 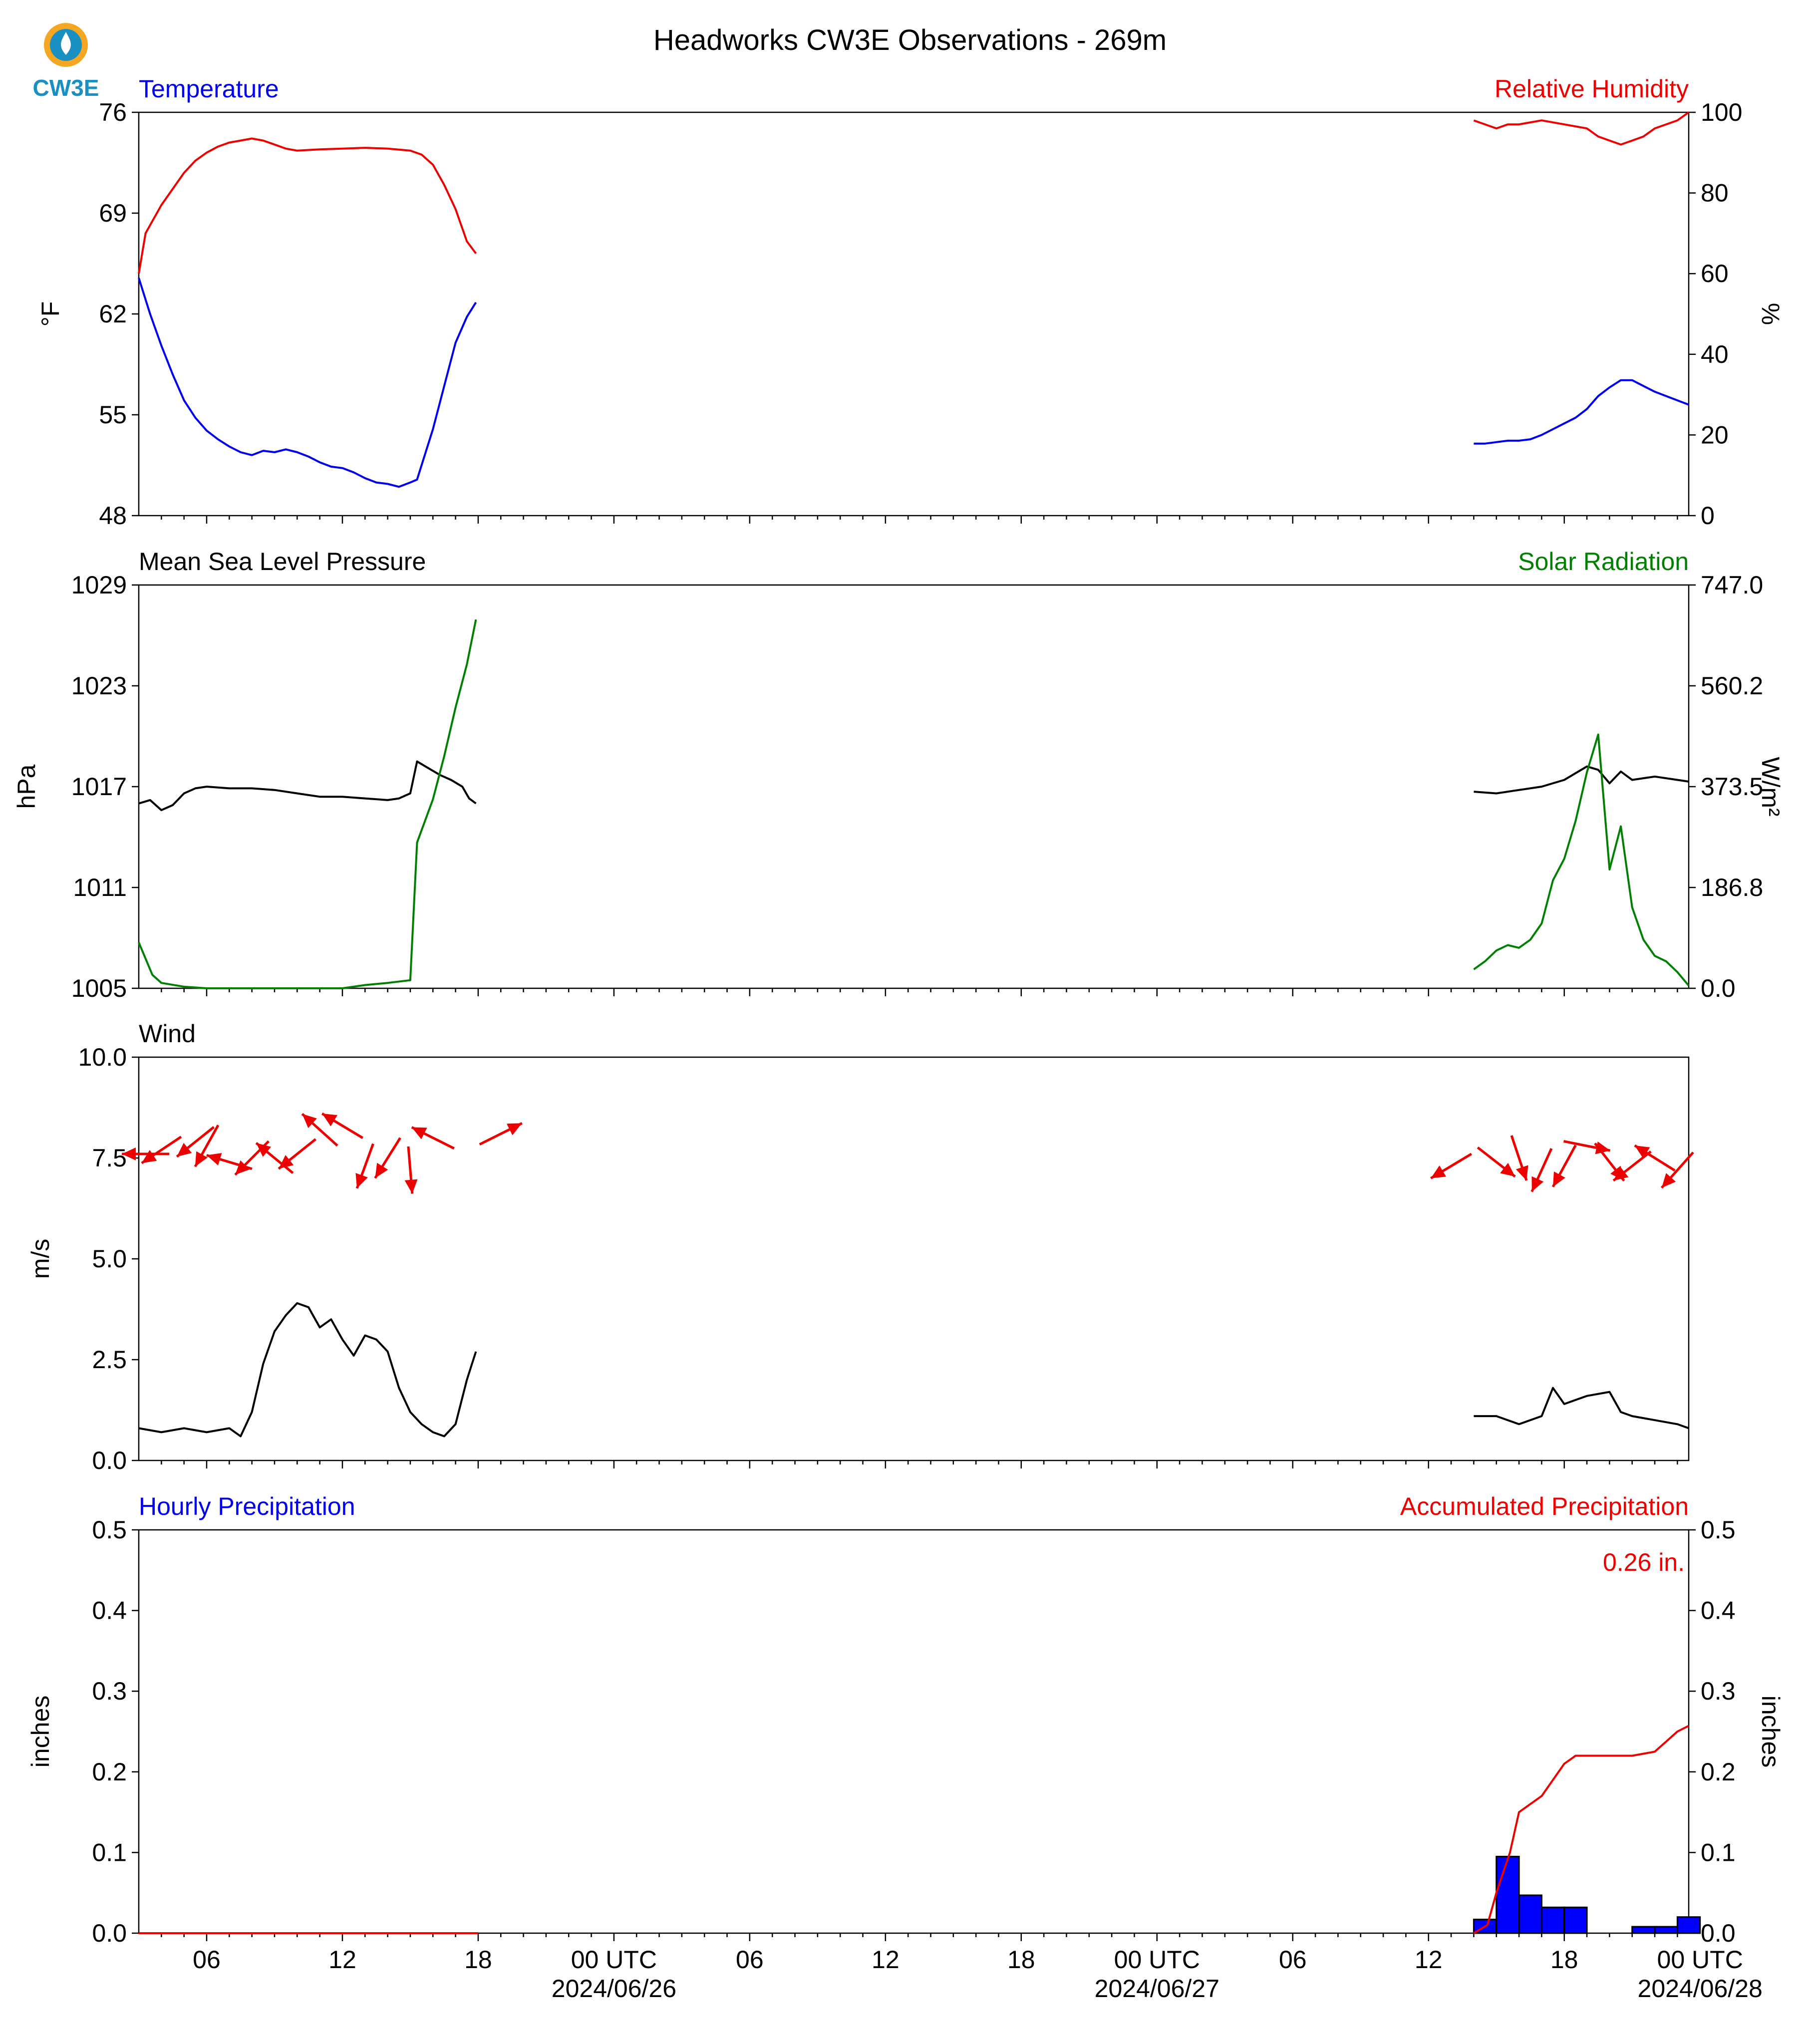 What do you see at coordinates (113, 112) in the screenshot?
I see `left-tick-label: 76` at bounding box center [113, 112].